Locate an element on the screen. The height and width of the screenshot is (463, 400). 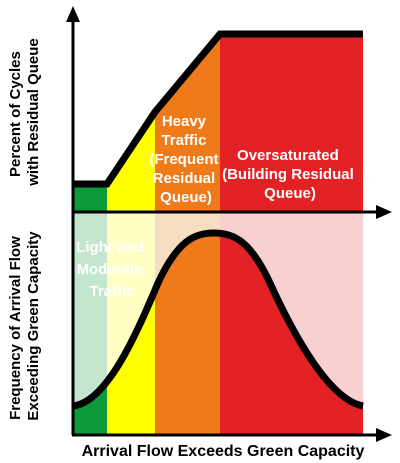
top-y-axis-arrowhead is located at coordinates (73, 14).